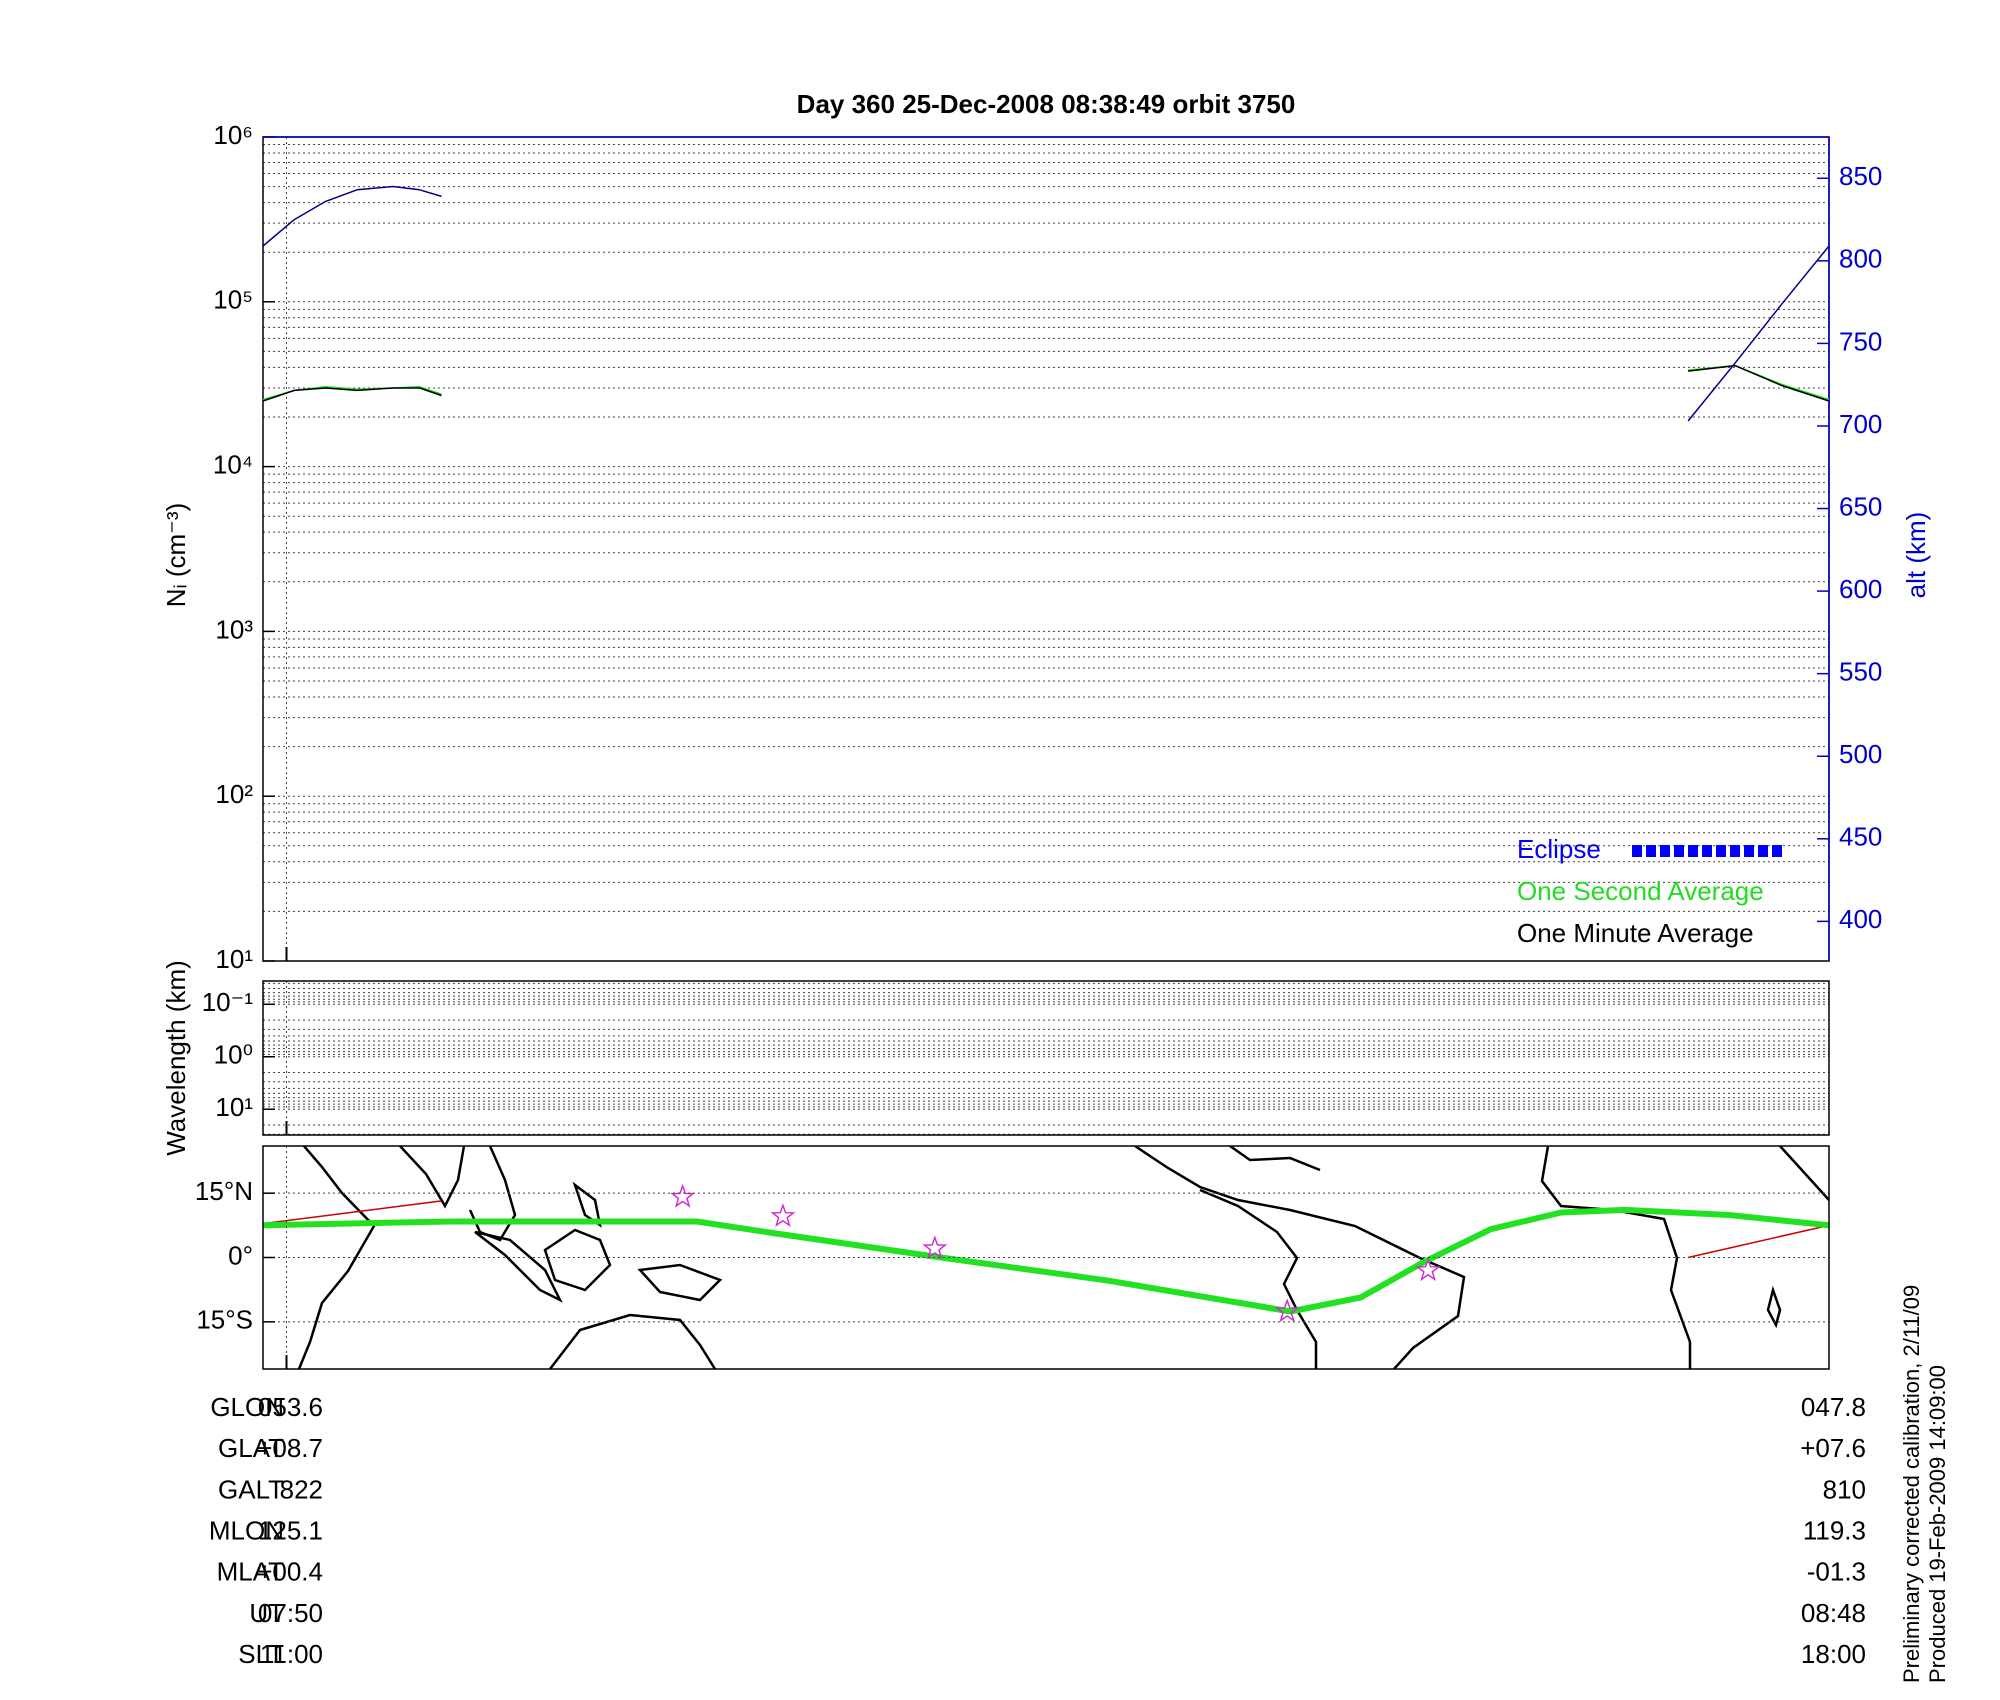 The image size is (2000, 1700). Describe the element at coordinates (234, 794) in the screenshot. I see `y-tick-label: 10²` at that location.